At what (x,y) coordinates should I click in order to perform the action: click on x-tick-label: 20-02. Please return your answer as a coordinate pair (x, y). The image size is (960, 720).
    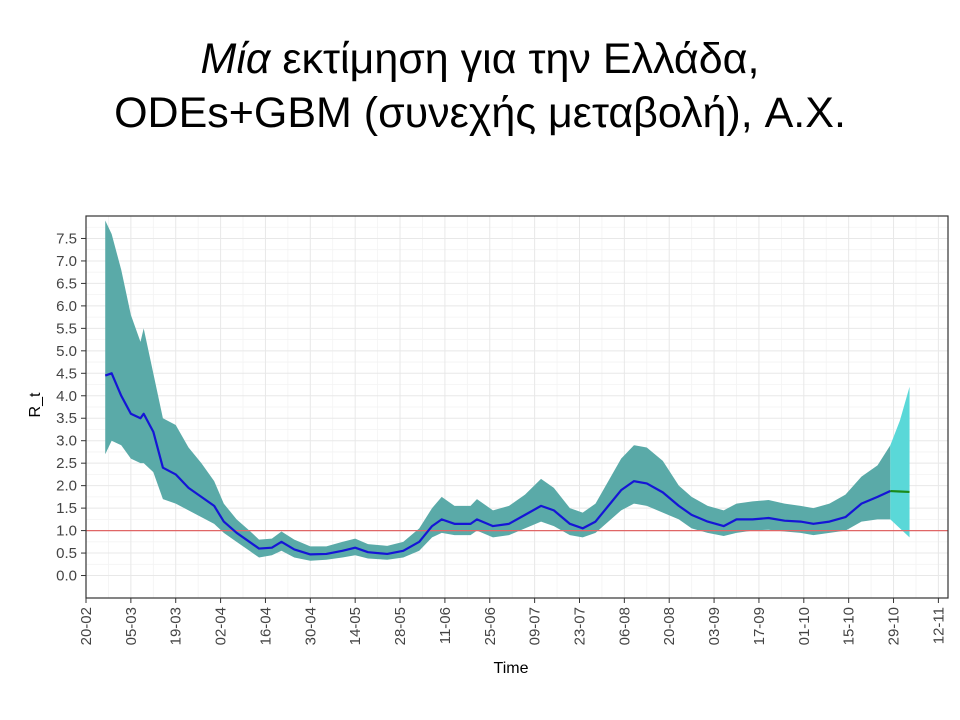
    Looking at the image, I should click on (86, 626).